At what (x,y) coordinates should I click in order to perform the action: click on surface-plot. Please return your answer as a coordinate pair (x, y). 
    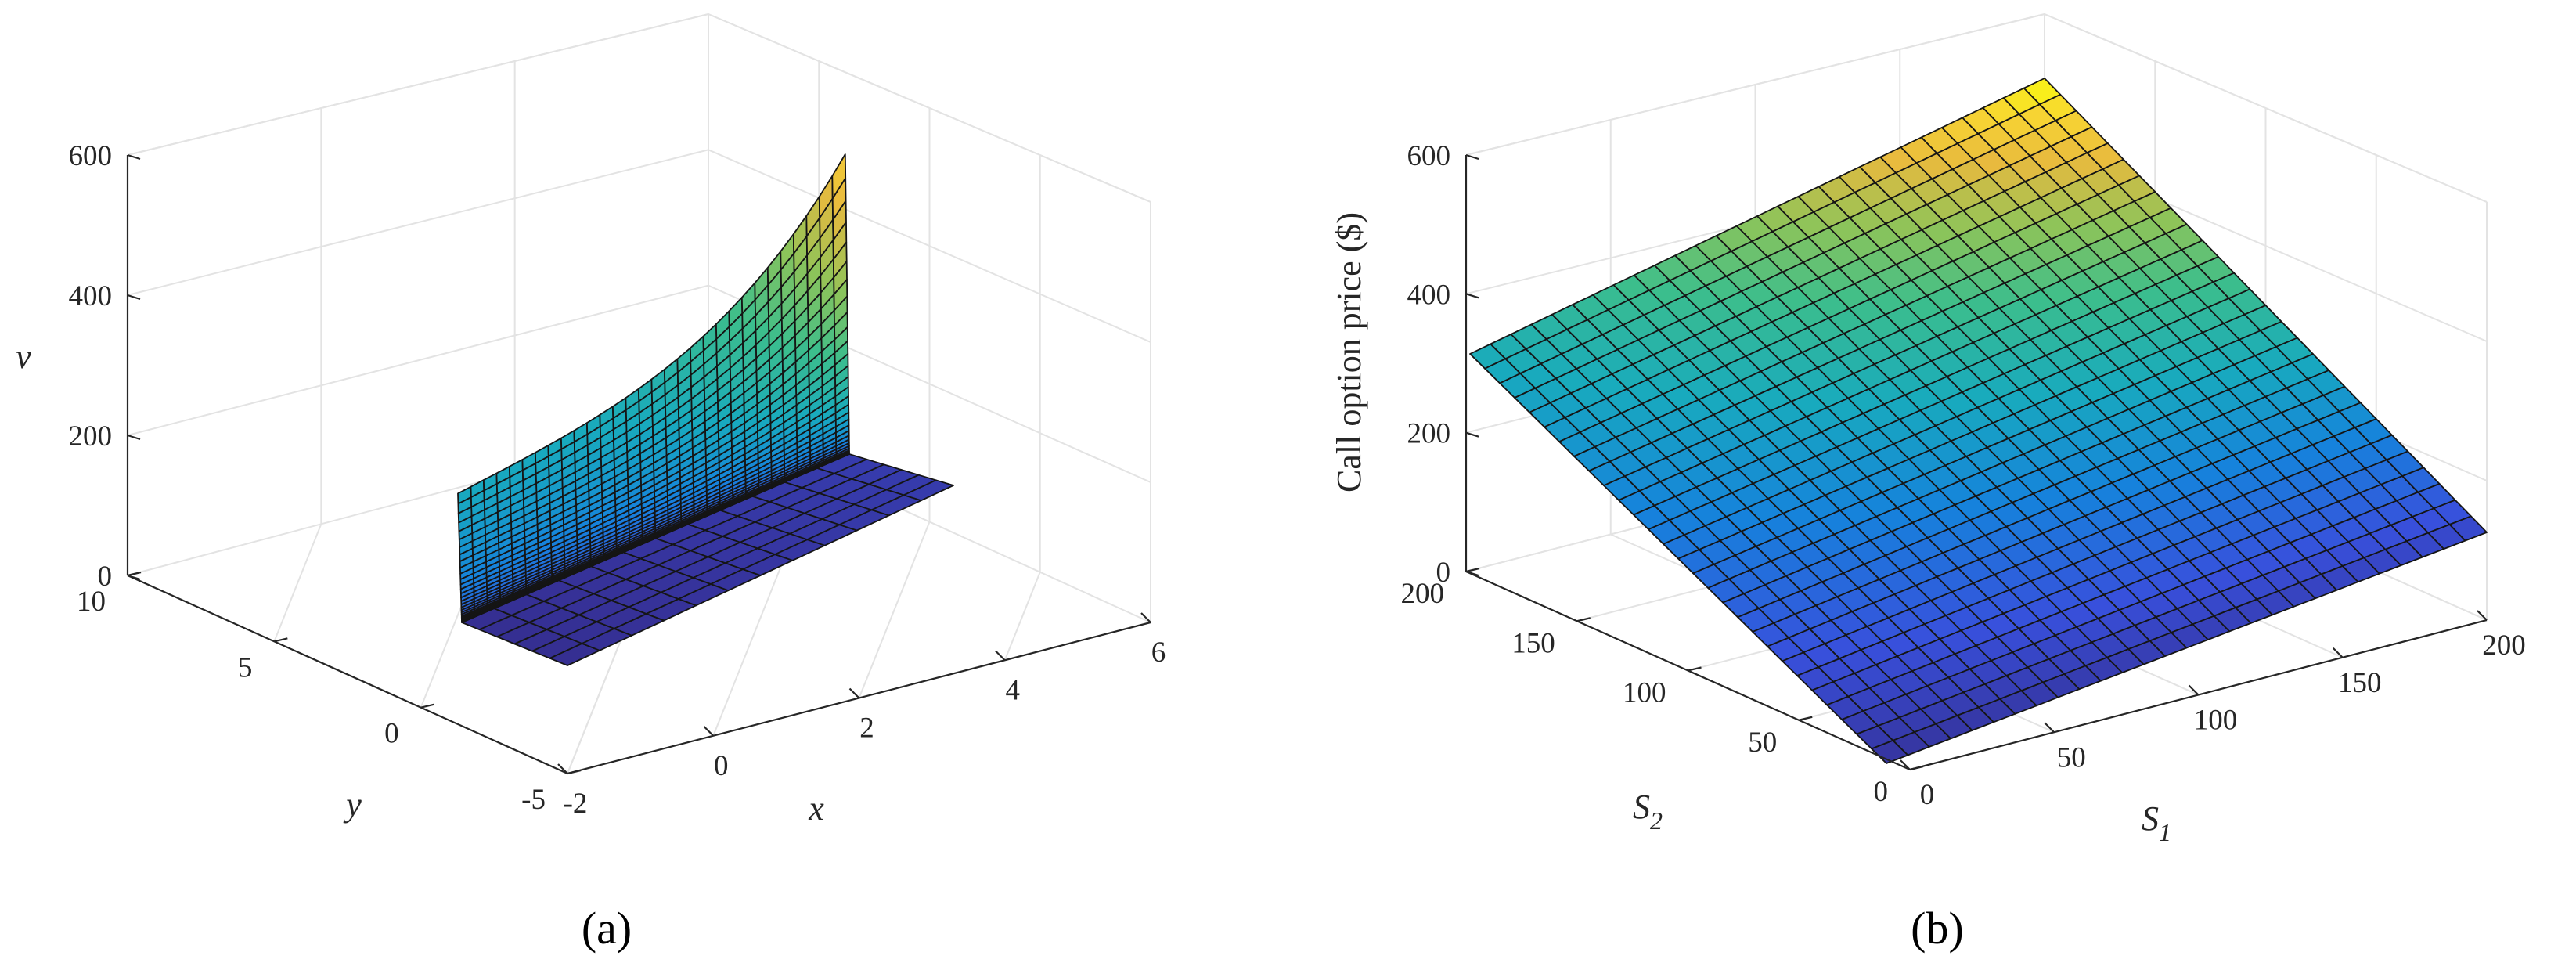
    Looking at the image, I should click on (705, 409).